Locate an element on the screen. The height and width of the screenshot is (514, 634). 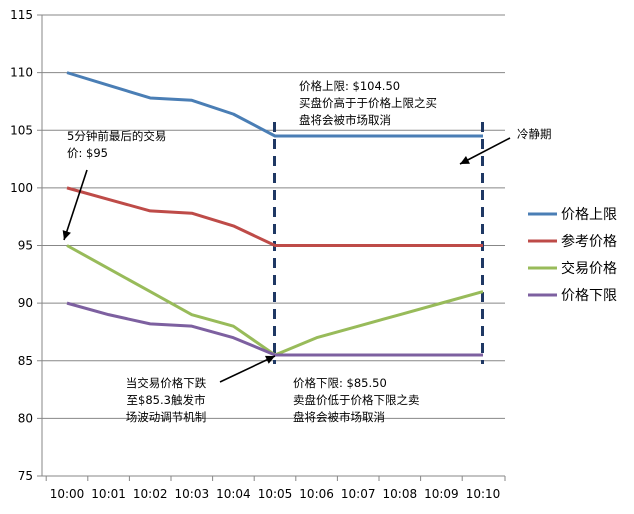
annotation-0: 价格上限: $104.50 买盘价高于于价格上限之买盘将会被市场取消 is located at coordinates (368, 103).